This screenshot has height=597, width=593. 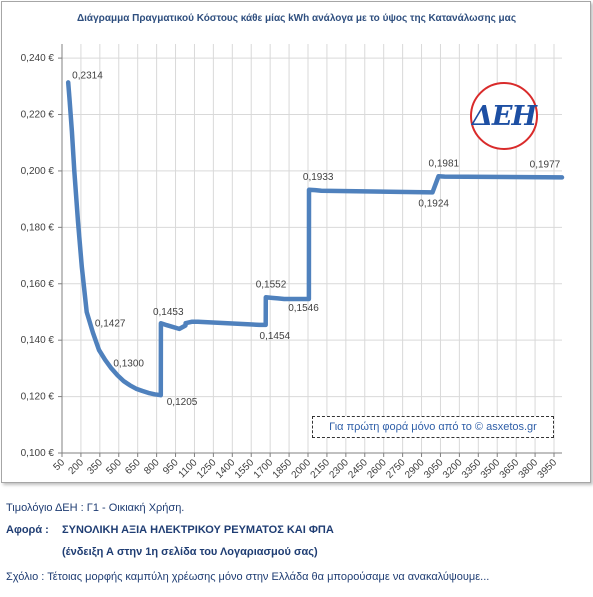 I want to click on y-tick-label: 0,200 €, so click(x=38, y=171).